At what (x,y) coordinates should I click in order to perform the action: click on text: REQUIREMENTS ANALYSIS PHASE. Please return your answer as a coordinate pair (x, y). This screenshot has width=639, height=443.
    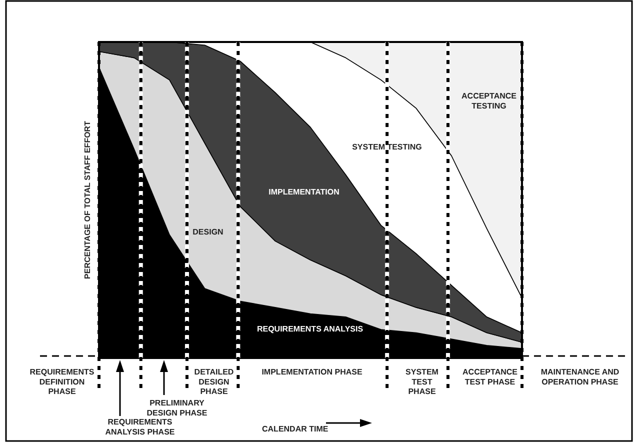
    Looking at the image, I should click on (140, 427).